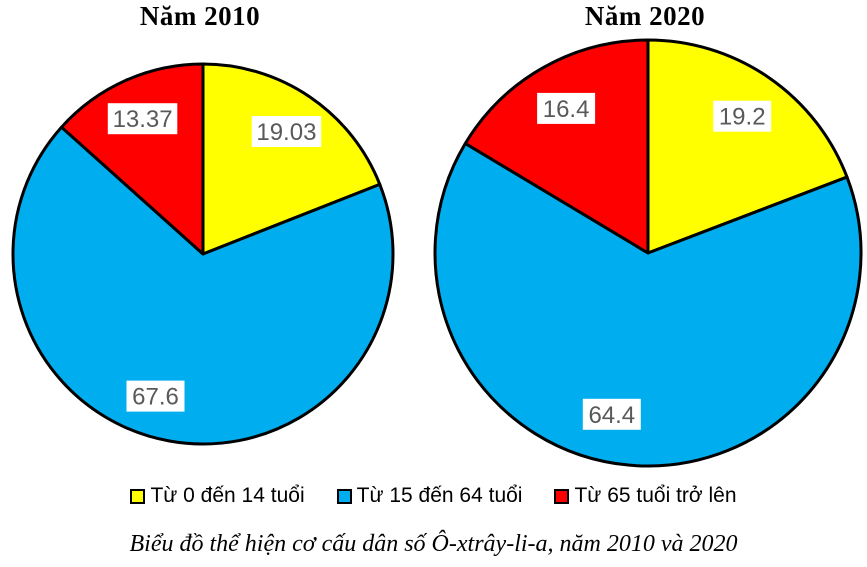  I want to click on slice-value-label: 67.6, so click(155, 397).